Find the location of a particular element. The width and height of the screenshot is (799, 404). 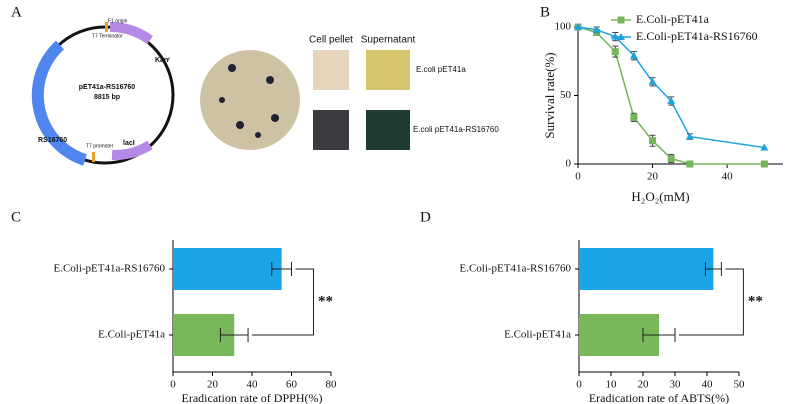

legend-label: E.Coli-pET41a is located at coordinates (673, 19).